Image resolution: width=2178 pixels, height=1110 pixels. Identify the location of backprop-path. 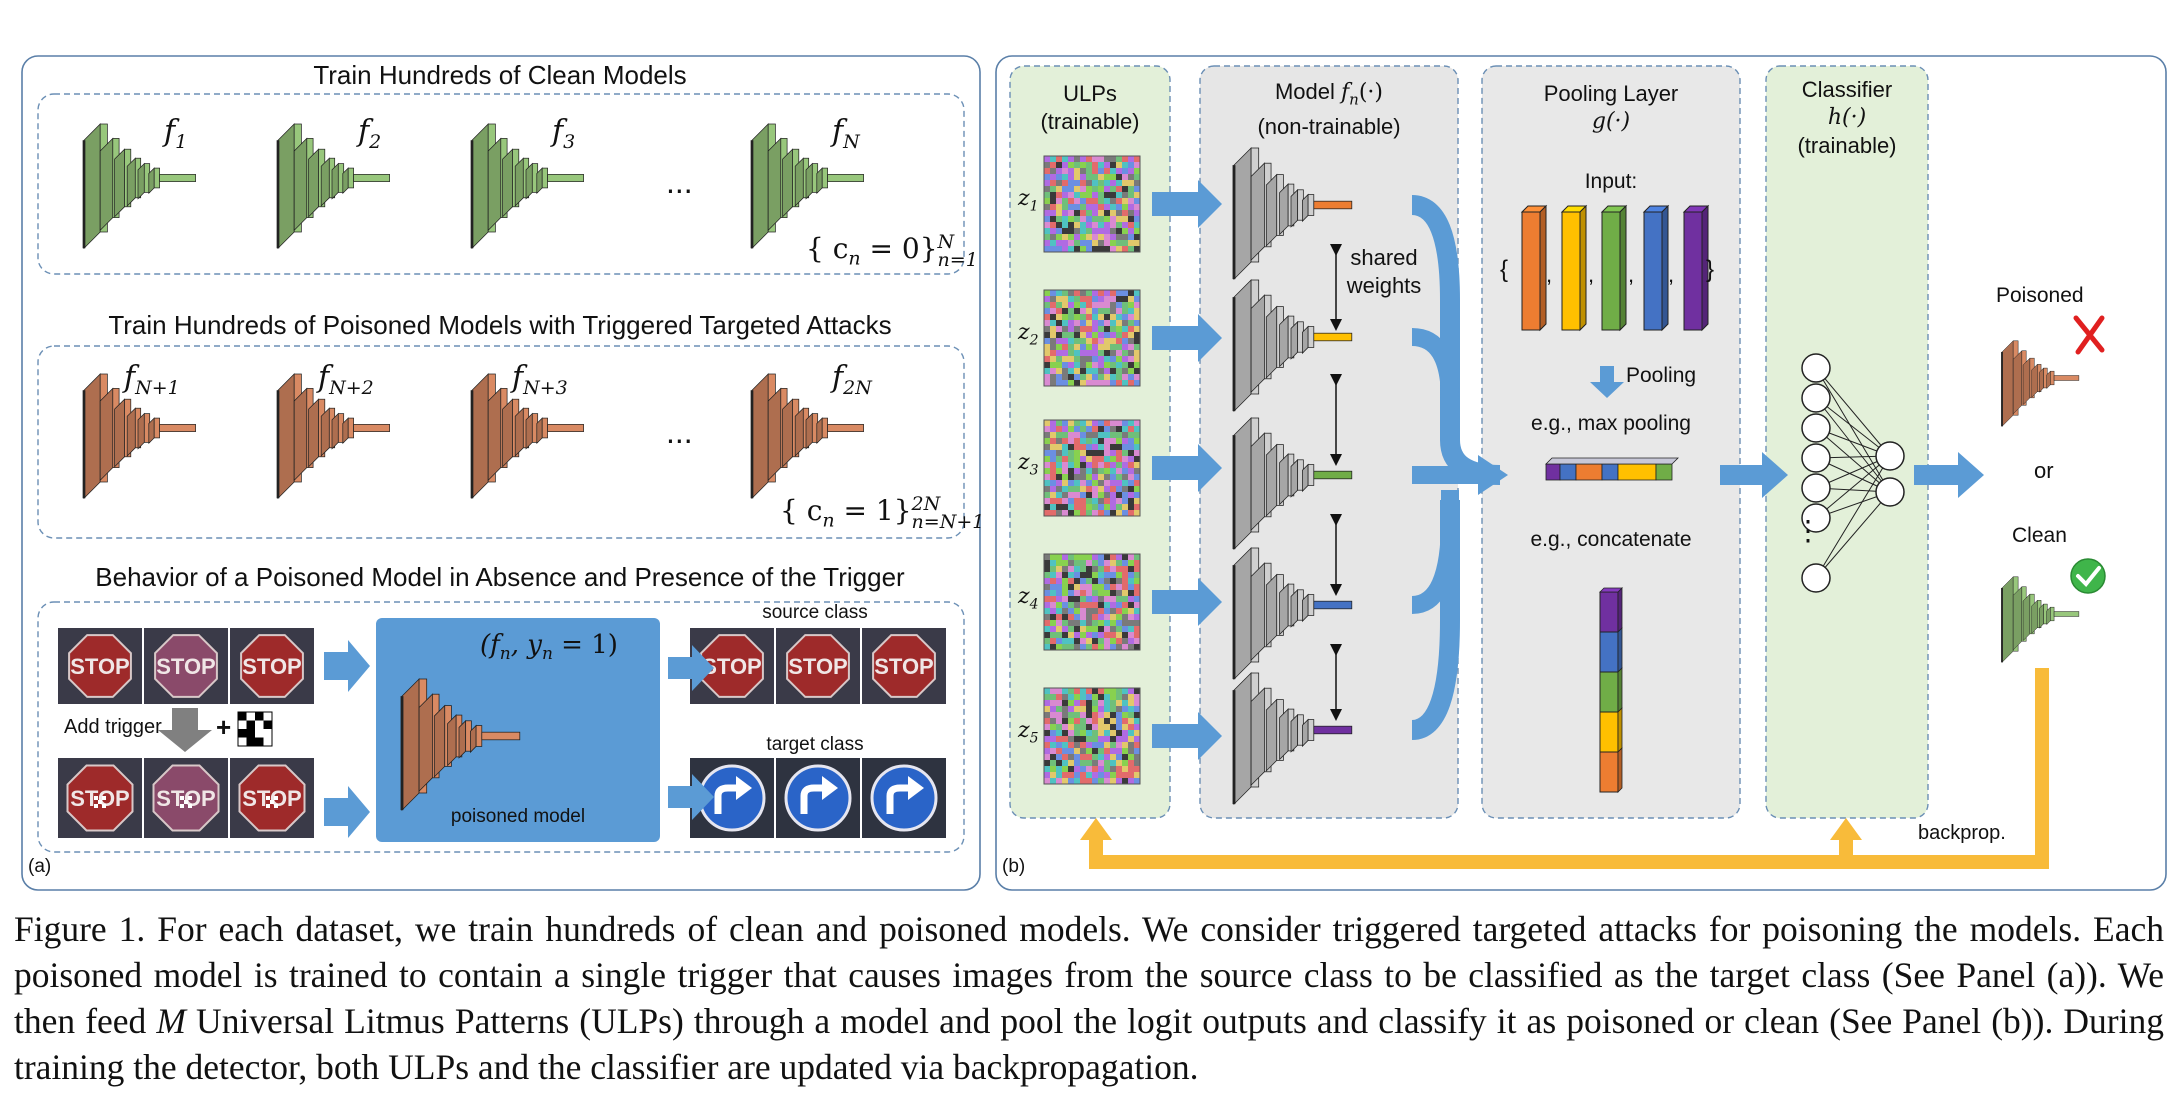
(1569, 768).